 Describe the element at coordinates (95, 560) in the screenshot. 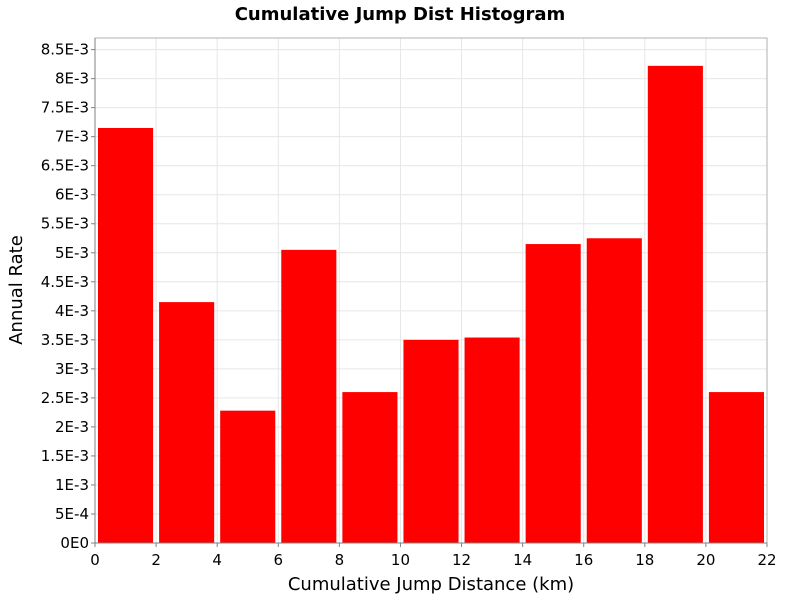

I see `x-tick-label: 0` at that location.